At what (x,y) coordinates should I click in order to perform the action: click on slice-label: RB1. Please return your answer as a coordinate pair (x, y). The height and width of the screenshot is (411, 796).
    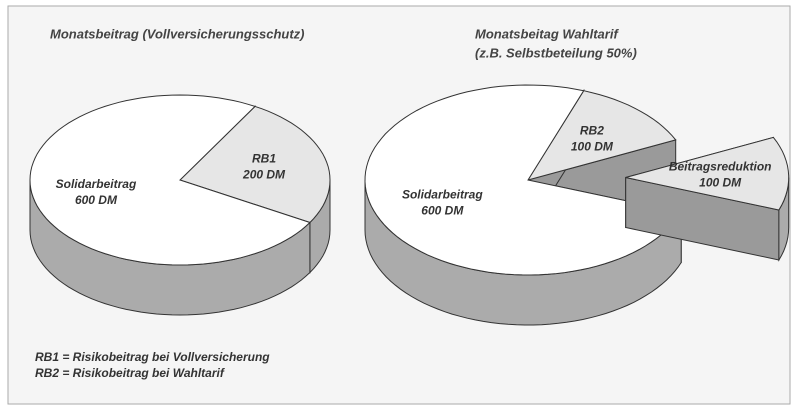
    Looking at the image, I should click on (264, 158).